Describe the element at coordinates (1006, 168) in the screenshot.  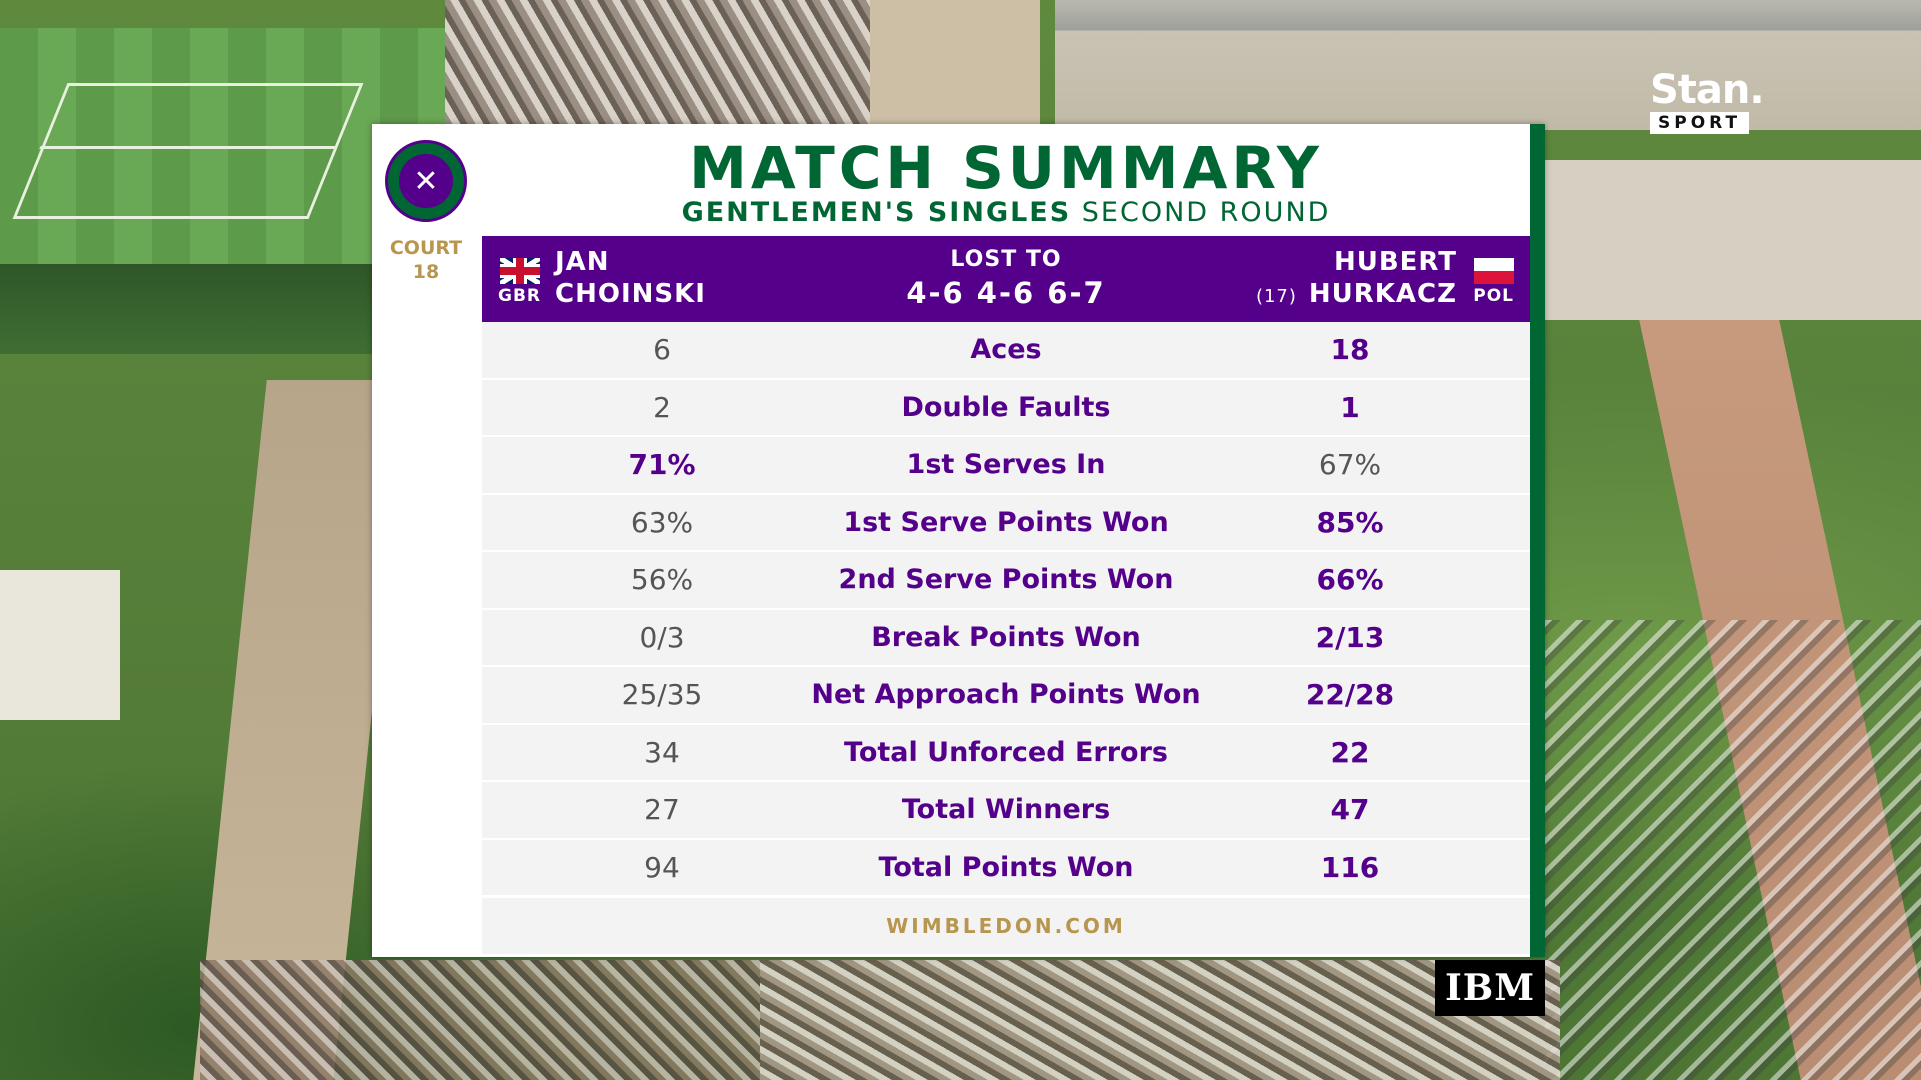
I see `page-title: MATCH SUMMARY` at that location.